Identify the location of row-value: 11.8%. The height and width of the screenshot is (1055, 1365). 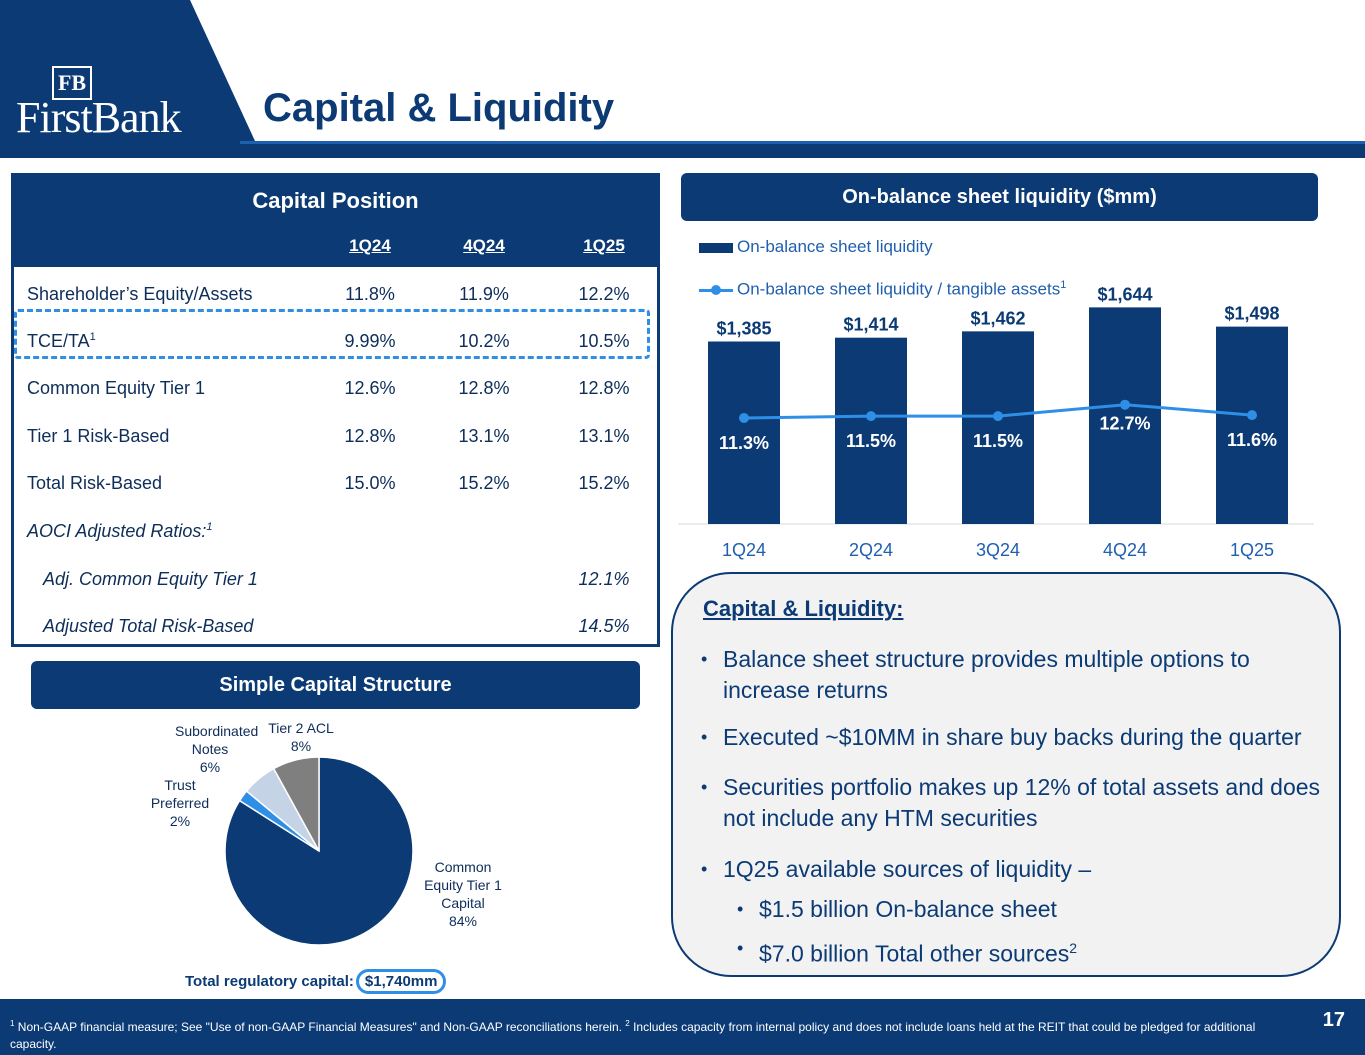
(370, 294).